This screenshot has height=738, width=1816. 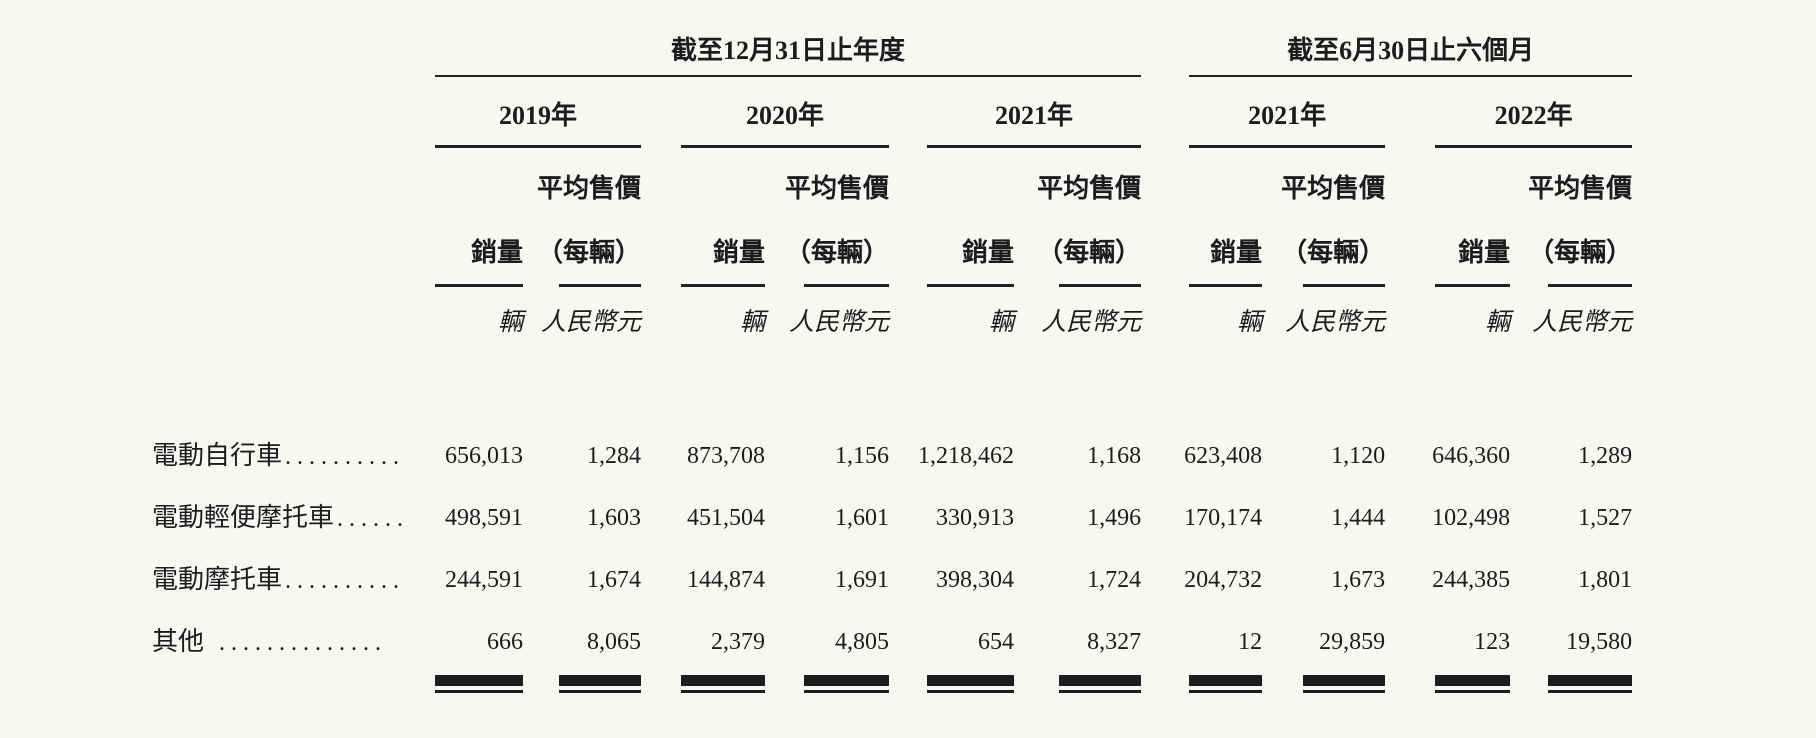 I want to click on spacer-row, so click(x=892, y=381).